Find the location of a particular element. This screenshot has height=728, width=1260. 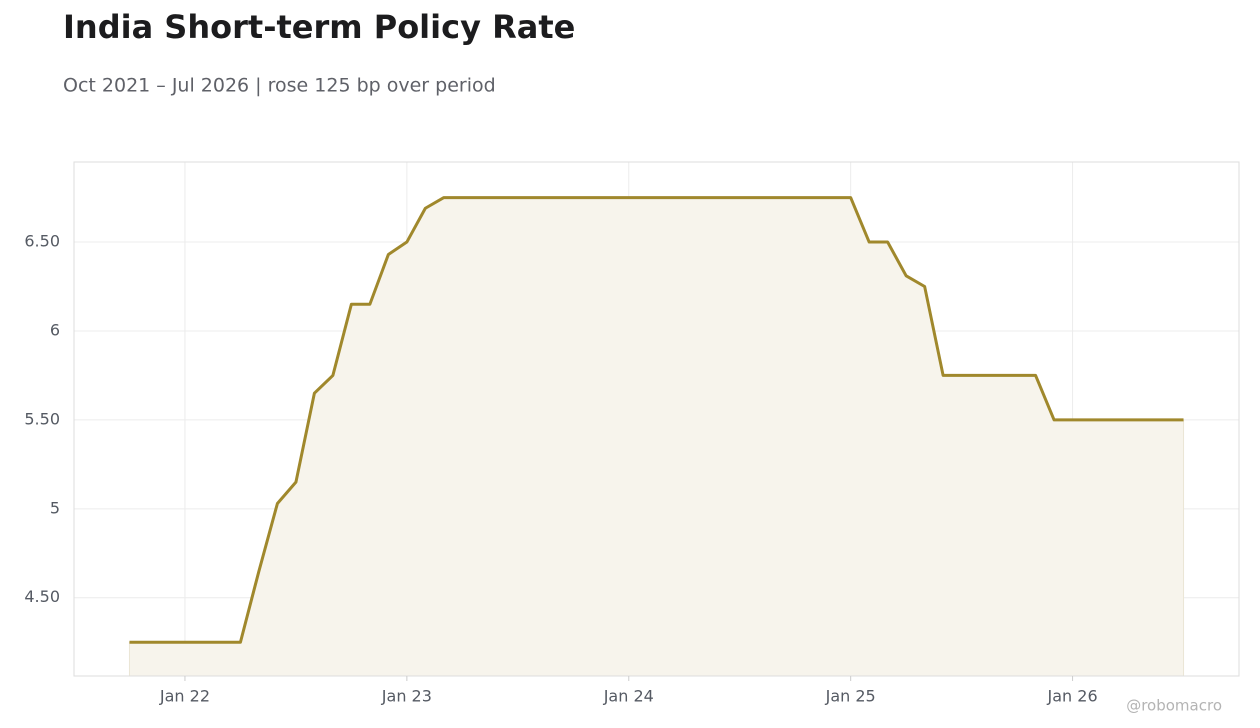

x-tick-label: Jan 24 is located at coordinates (628, 696).